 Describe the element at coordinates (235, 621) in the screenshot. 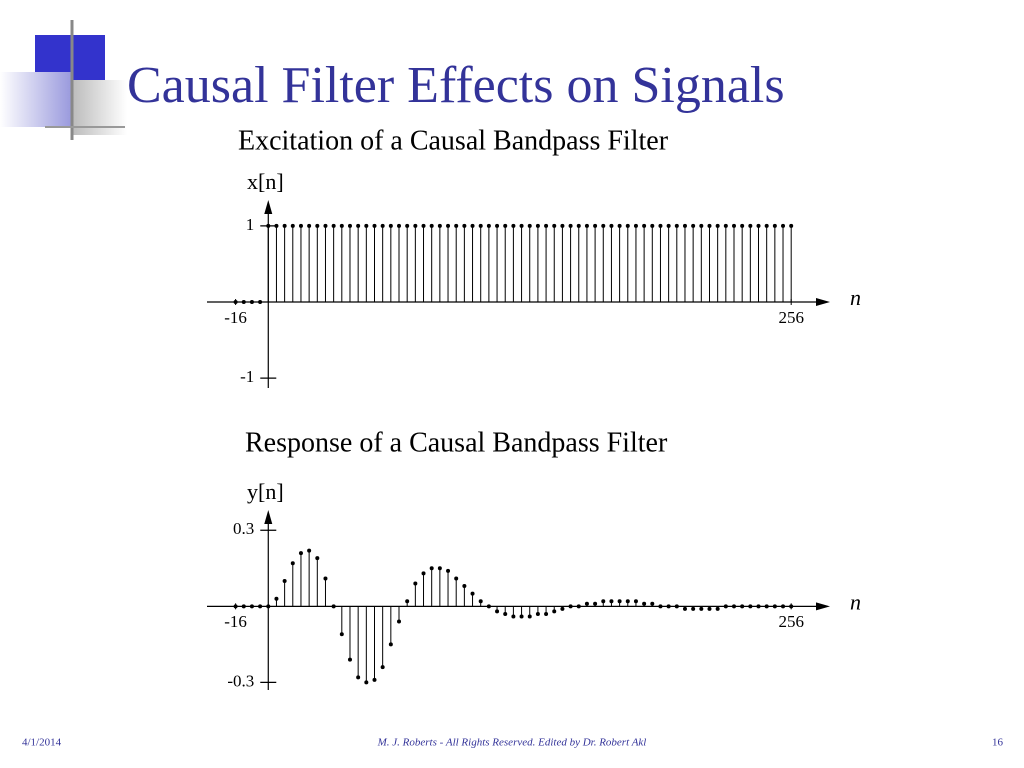

I see `x-tick-label: -16` at that location.